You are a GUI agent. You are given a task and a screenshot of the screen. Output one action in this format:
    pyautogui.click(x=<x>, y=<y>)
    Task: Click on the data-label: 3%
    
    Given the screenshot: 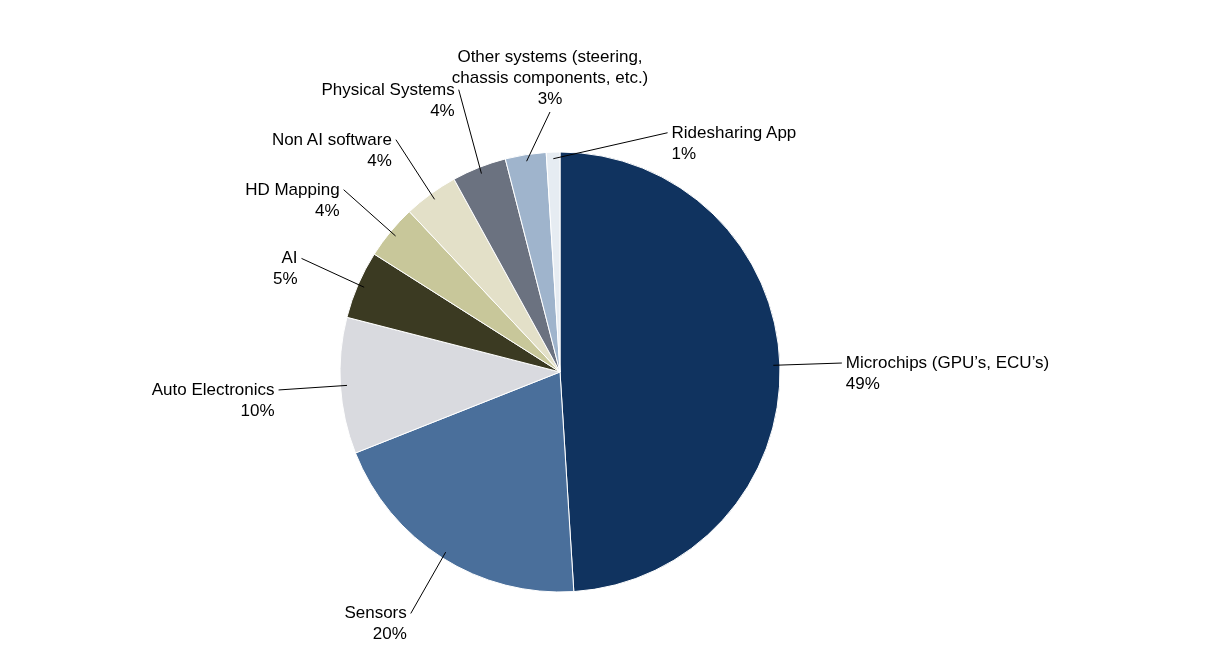 What is the action you would take?
    pyautogui.click(x=550, y=98)
    